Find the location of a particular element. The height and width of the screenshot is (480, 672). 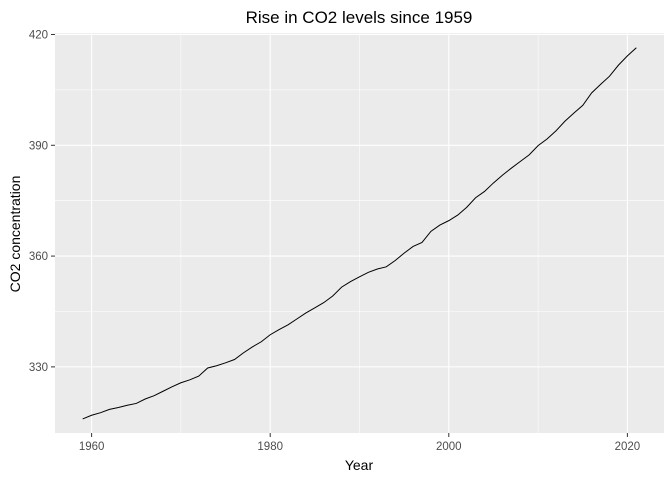

chart-title: Rise in CO2 levels since 1959 is located at coordinates (359, 17).